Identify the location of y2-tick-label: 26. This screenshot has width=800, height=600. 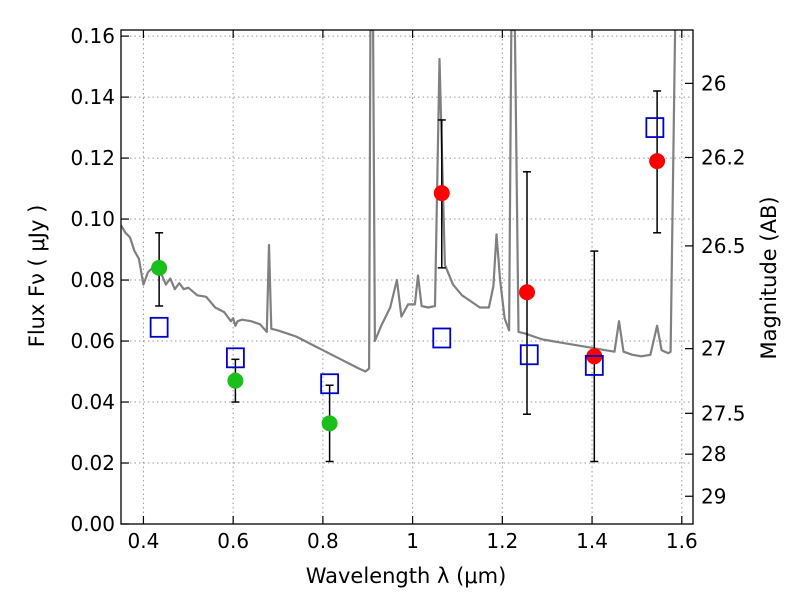
(713, 83).